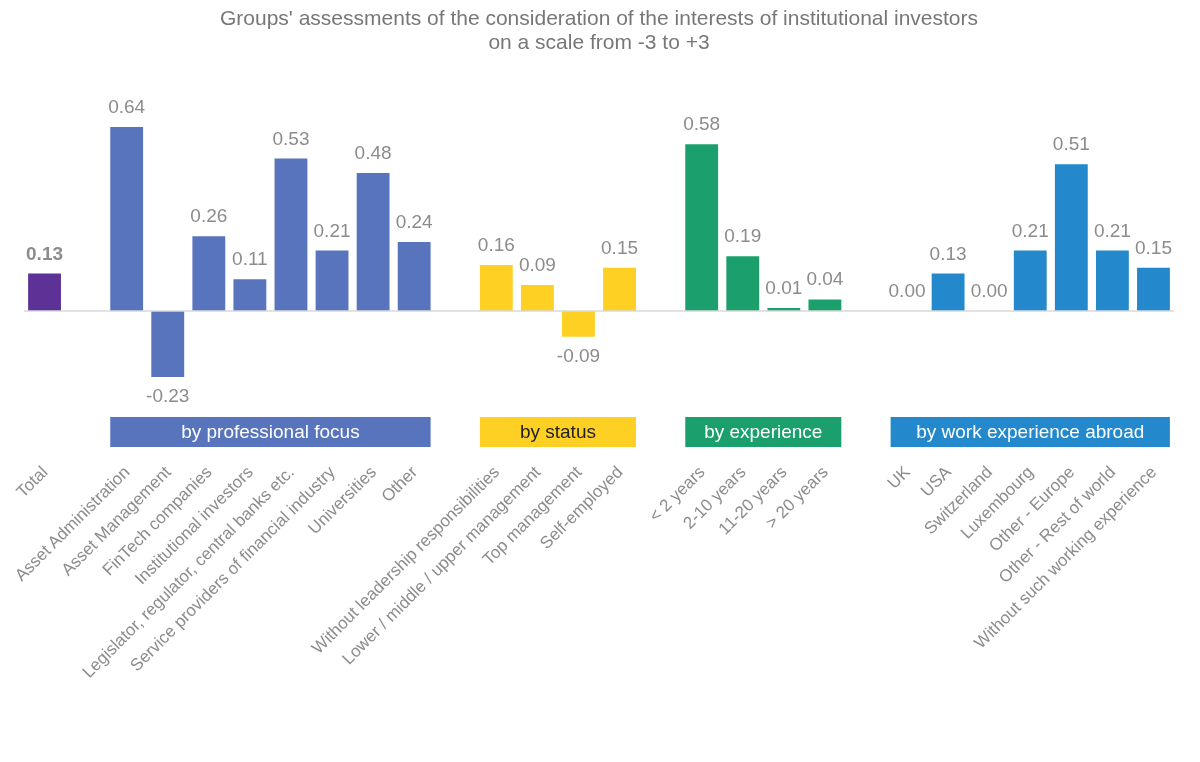 The height and width of the screenshot is (762, 1200). Describe the element at coordinates (557, 431) in the screenshot. I see `text: by status` at that location.